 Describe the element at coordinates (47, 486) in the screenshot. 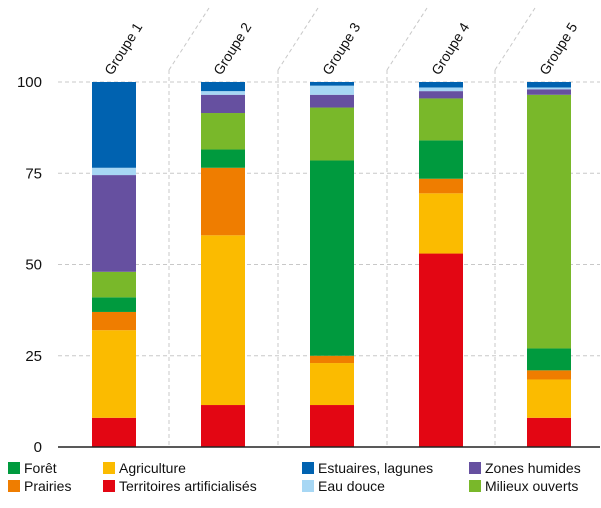

I see `legend-label: Prairies` at that location.